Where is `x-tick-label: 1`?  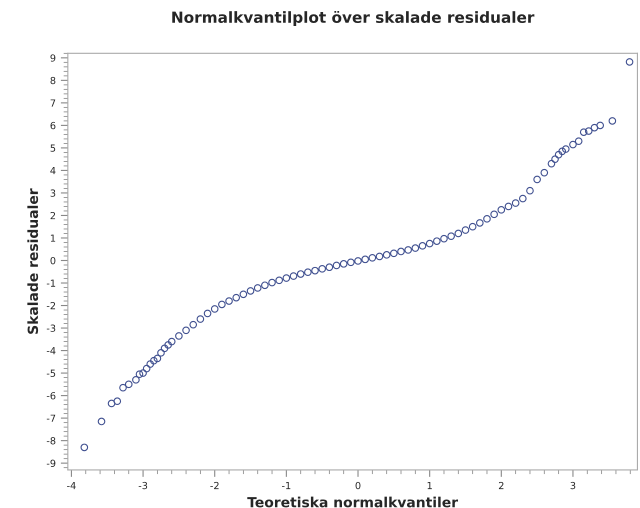
x-tick-label: 1 is located at coordinates (430, 486).